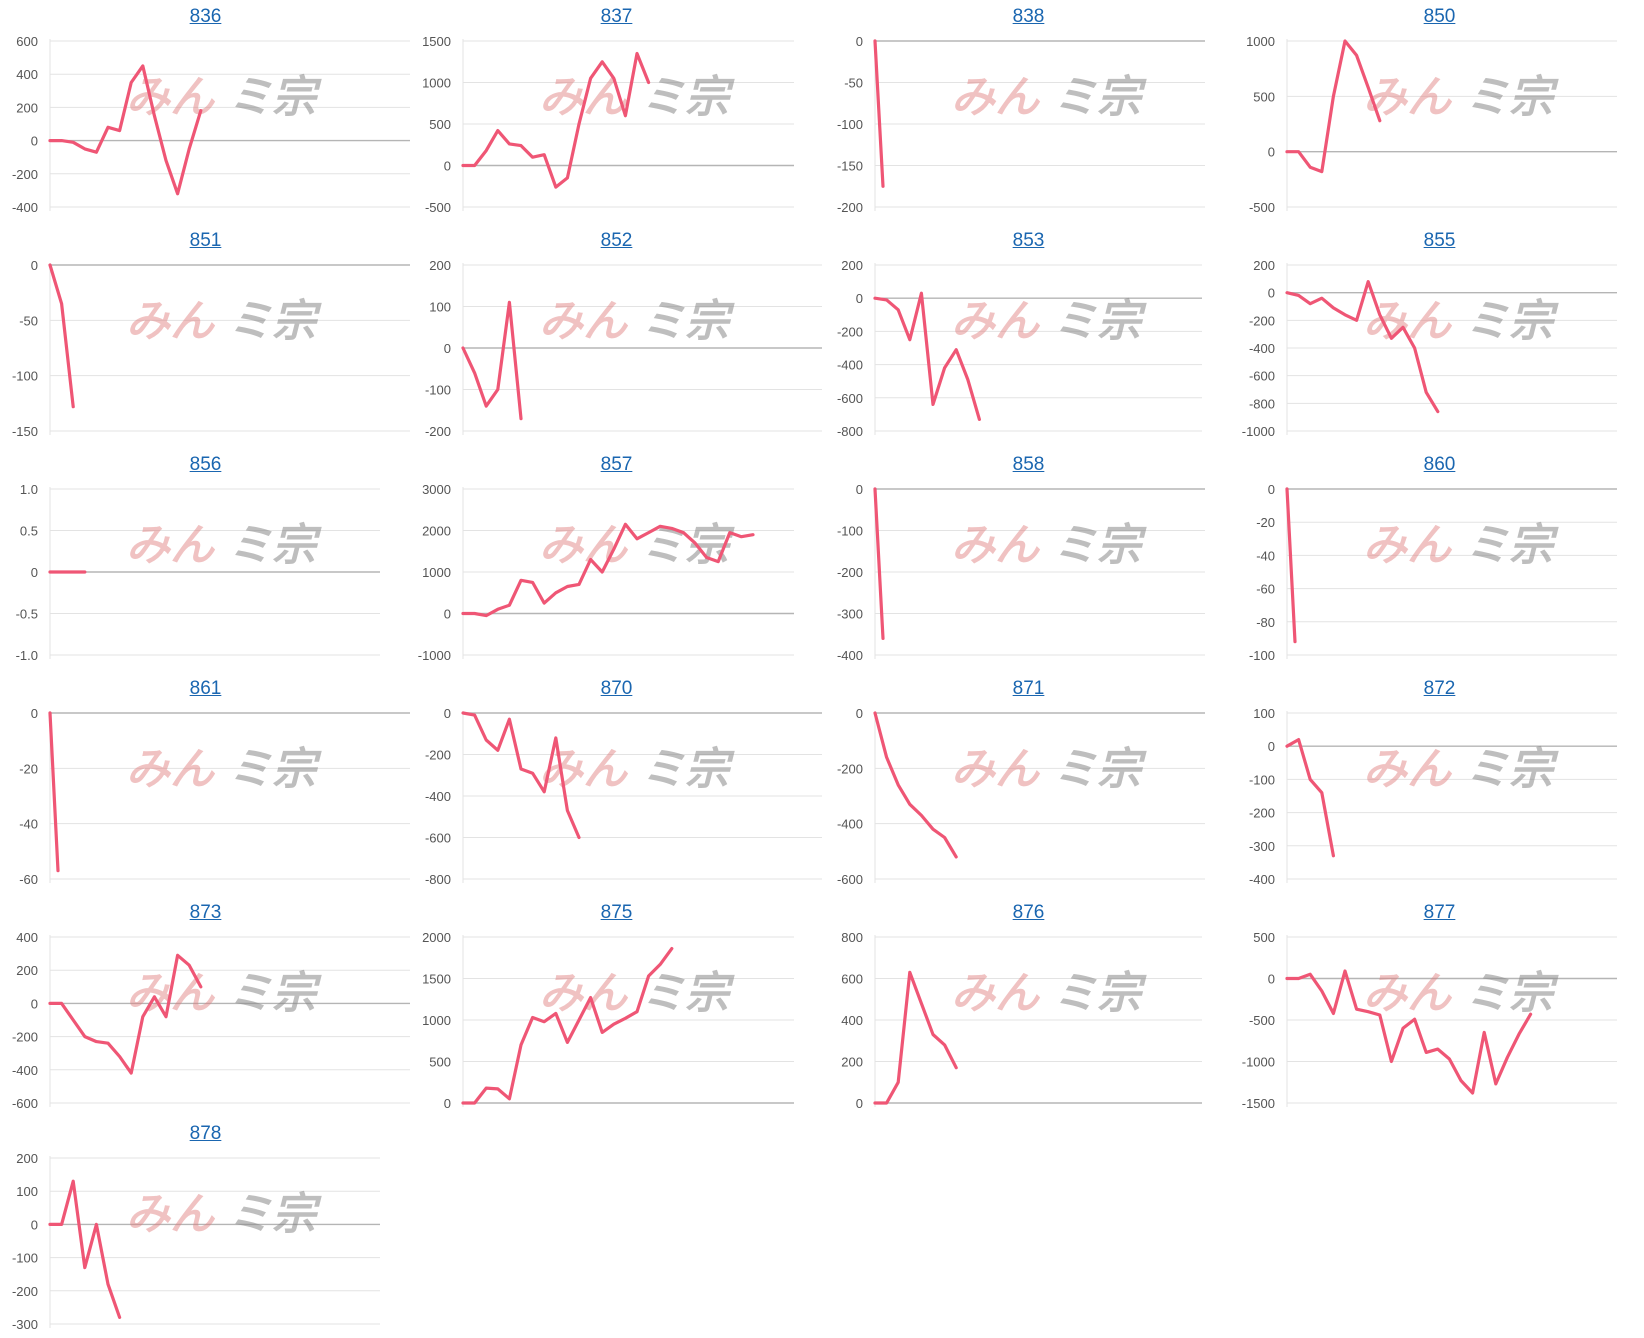  What do you see at coordinates (28, 320) in the screenshot?
I see `y-tick-label: -50` at bounding box center [28, 320].